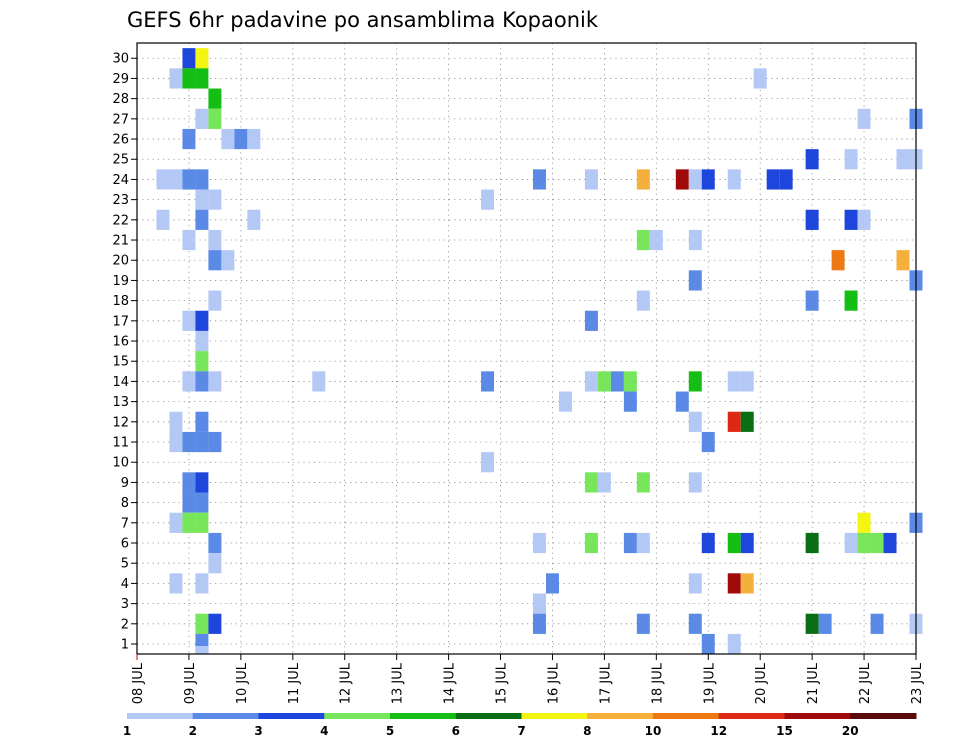 The image size is (960, 742). What do you see at coordinates (120, 200) in the screenshot?
I see `y-tick-label: 23` at bounding box center [120, 200].